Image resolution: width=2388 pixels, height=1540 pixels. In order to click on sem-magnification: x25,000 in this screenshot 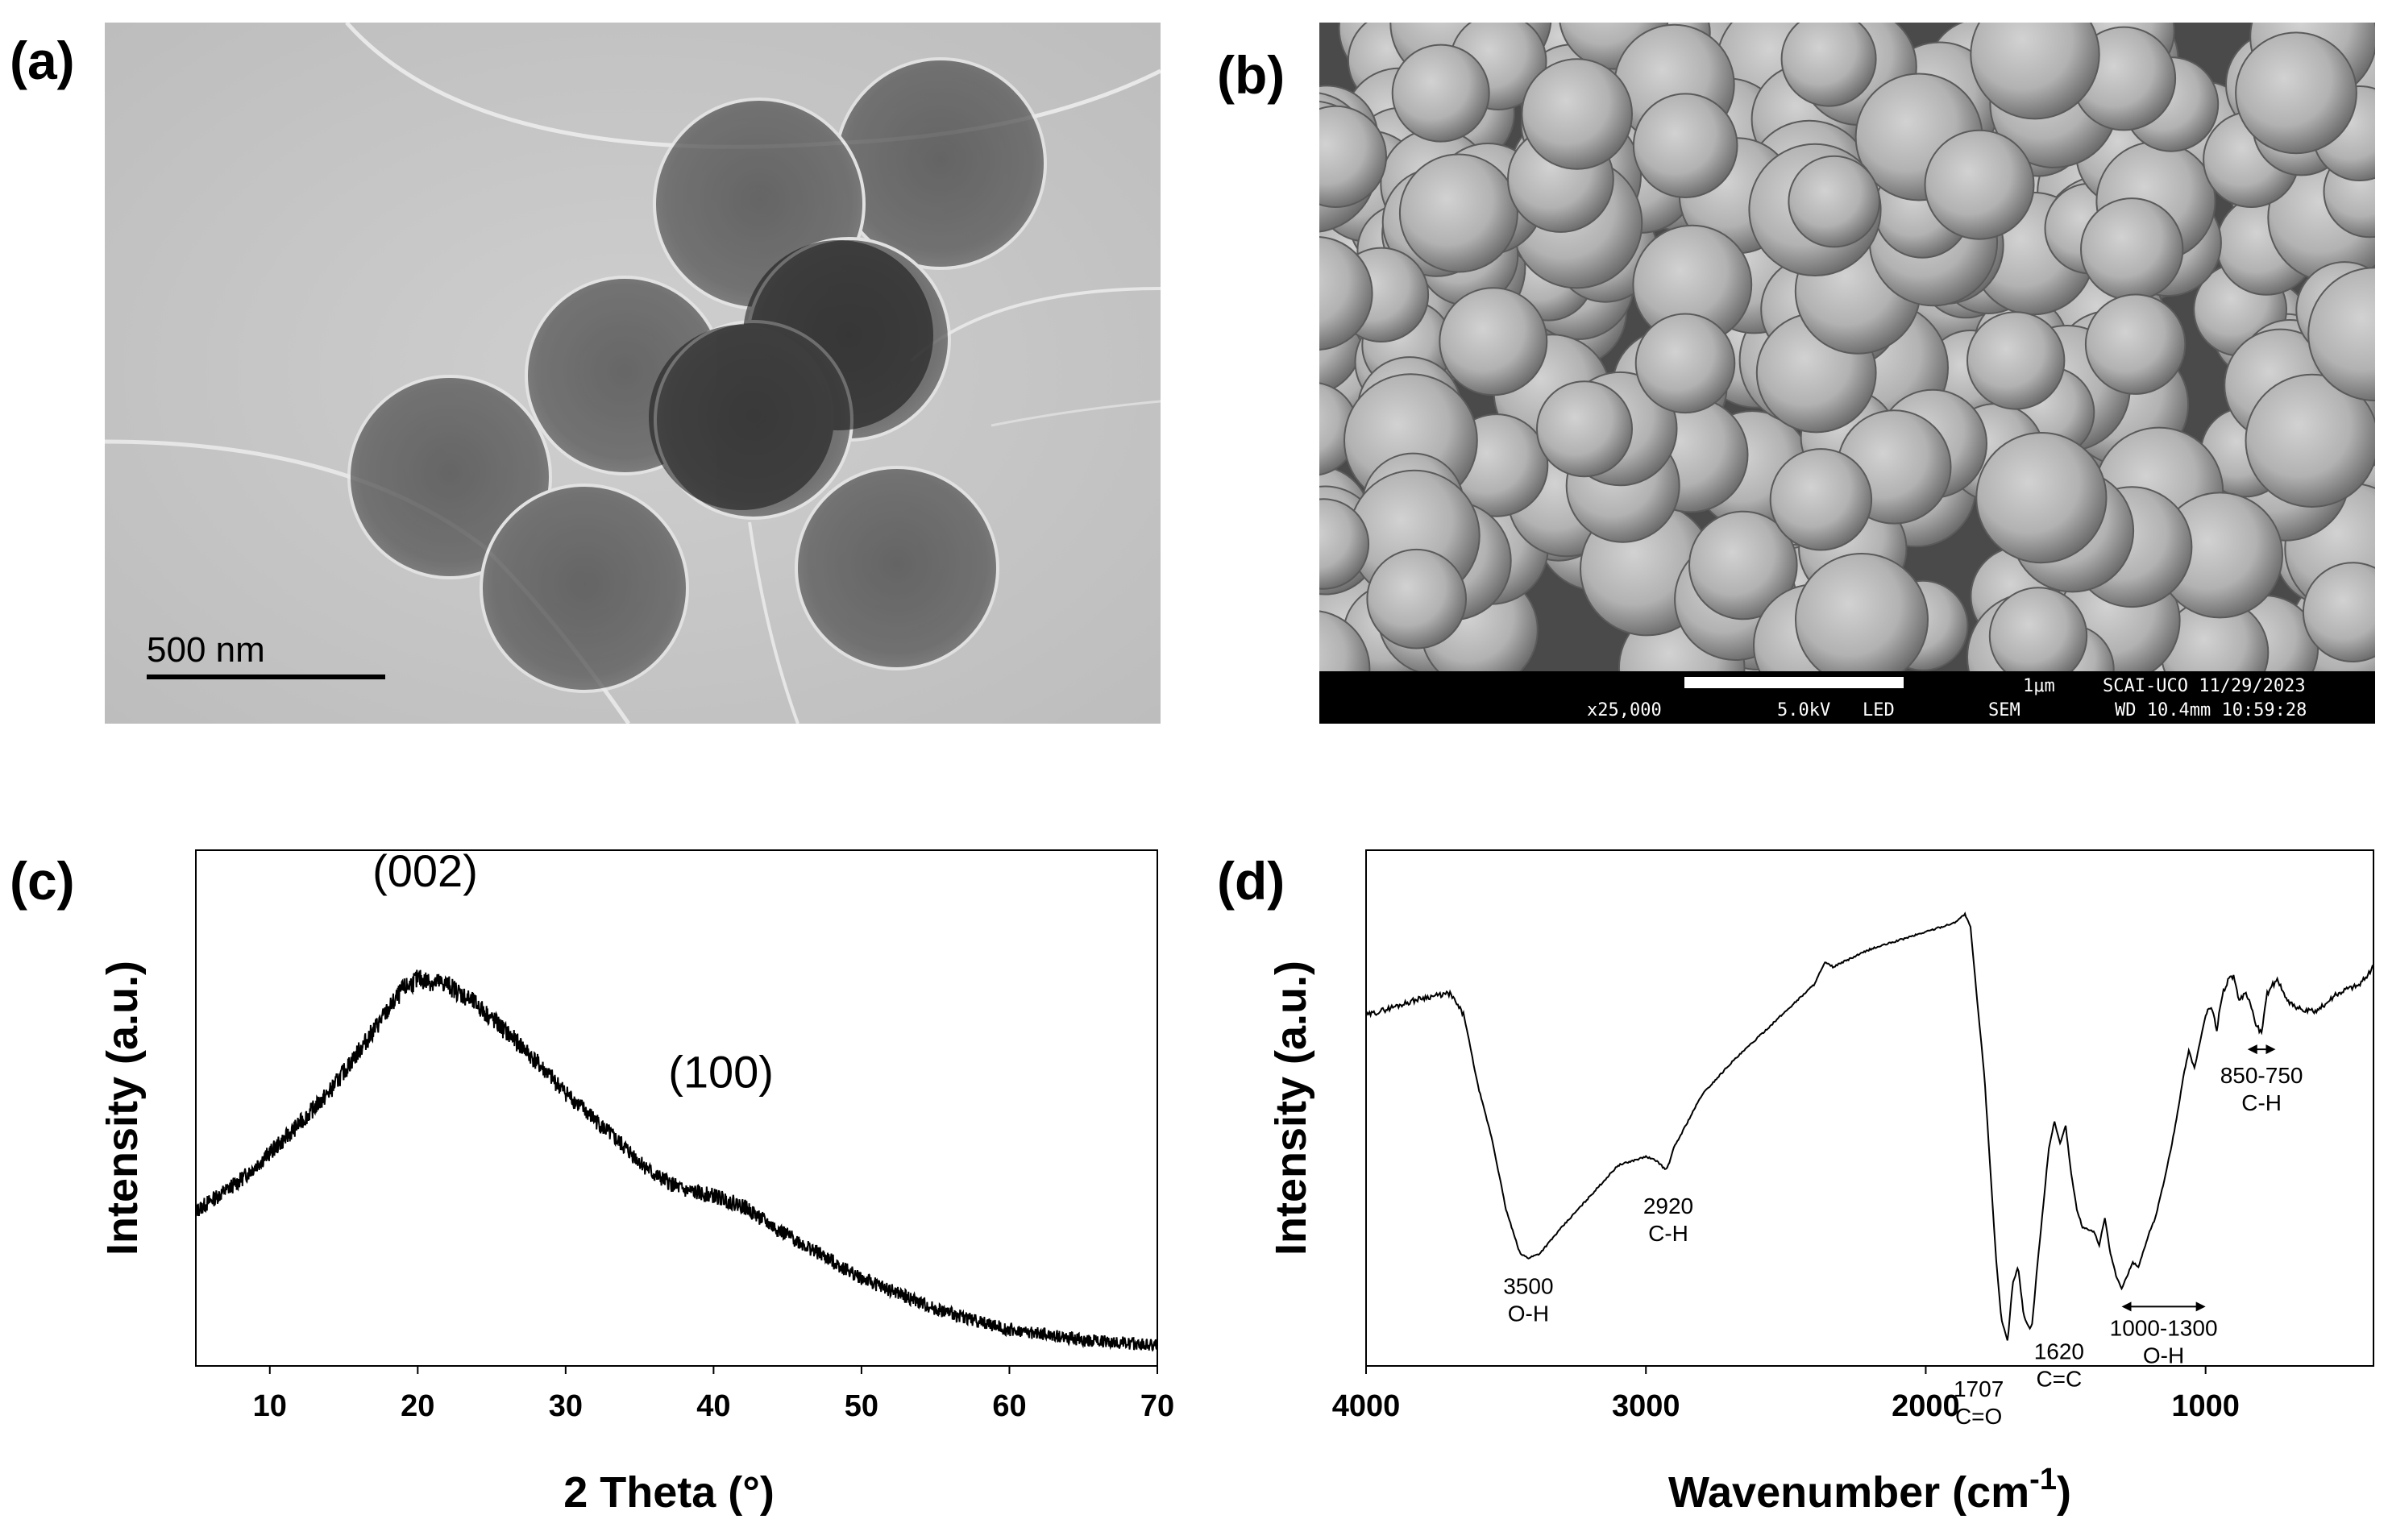, I will do `click(1624, 710)`.